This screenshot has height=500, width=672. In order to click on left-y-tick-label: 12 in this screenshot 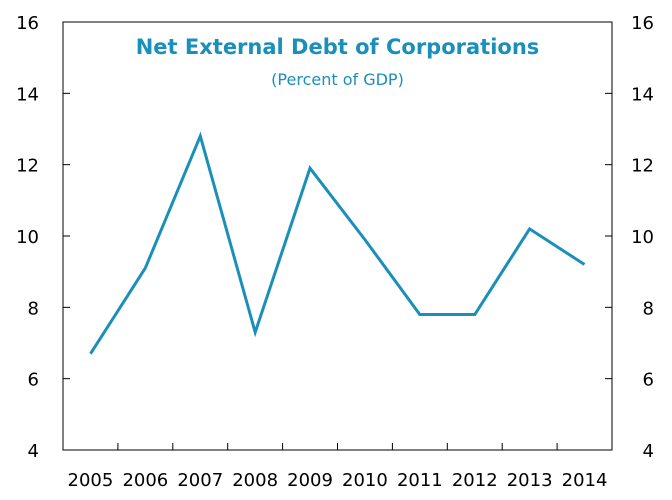, I will do `click(27, 166)`.